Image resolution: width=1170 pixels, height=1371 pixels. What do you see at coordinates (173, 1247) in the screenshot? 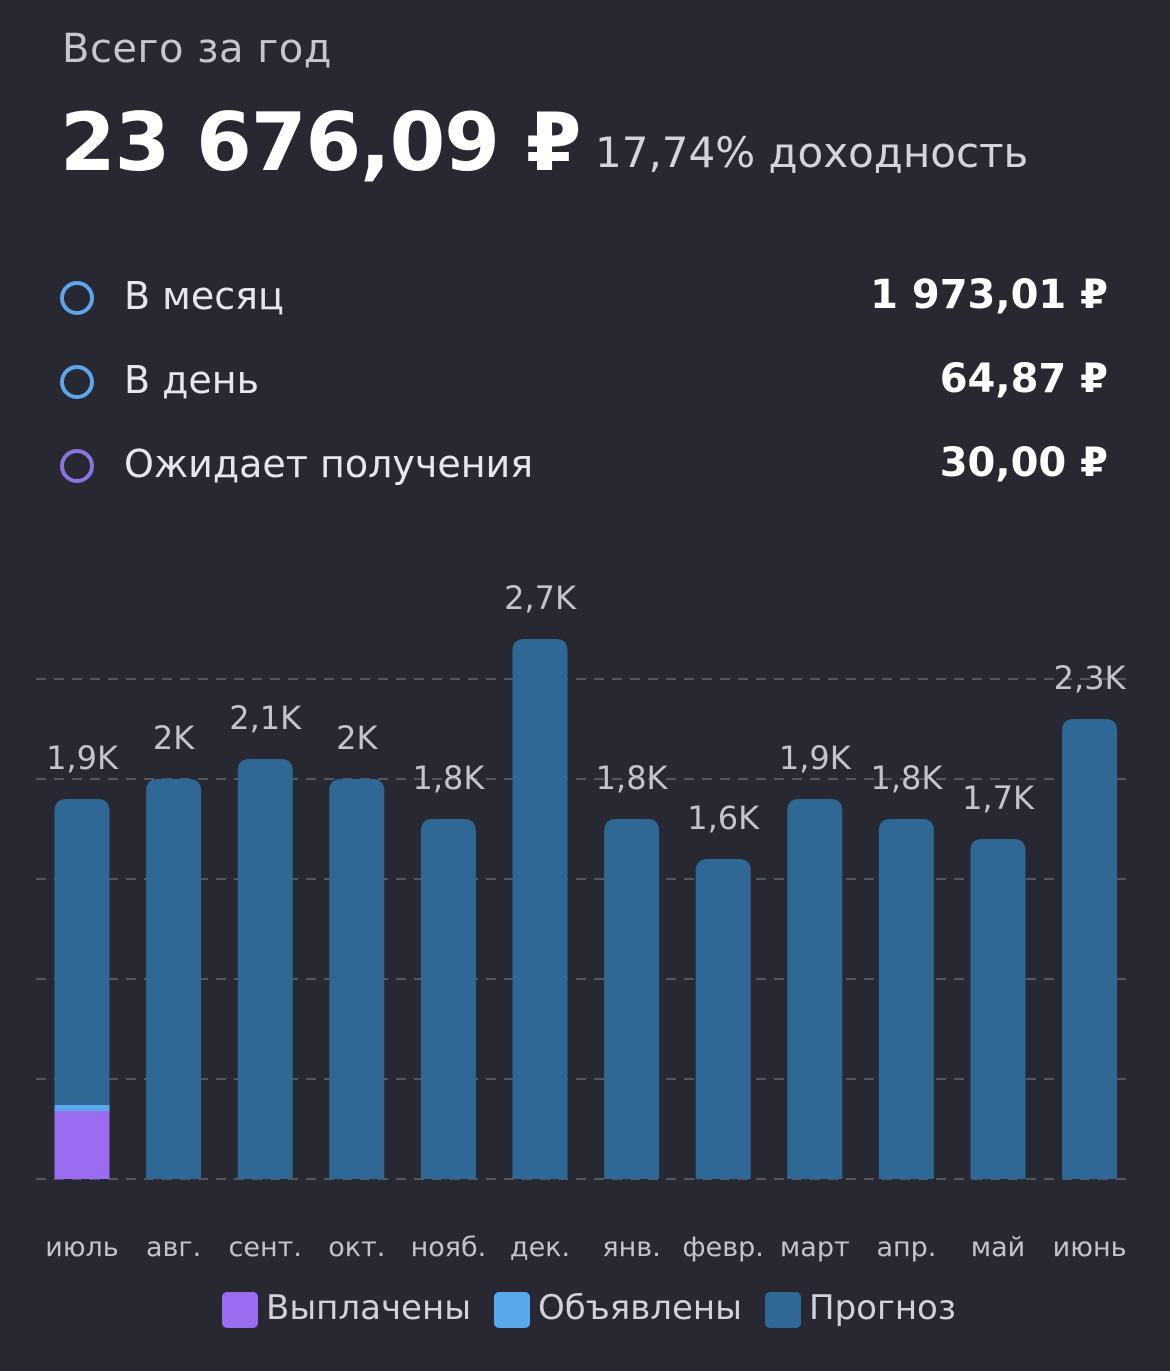
I see `x-tick-label: авг.` at bounding box center [173, 1247].